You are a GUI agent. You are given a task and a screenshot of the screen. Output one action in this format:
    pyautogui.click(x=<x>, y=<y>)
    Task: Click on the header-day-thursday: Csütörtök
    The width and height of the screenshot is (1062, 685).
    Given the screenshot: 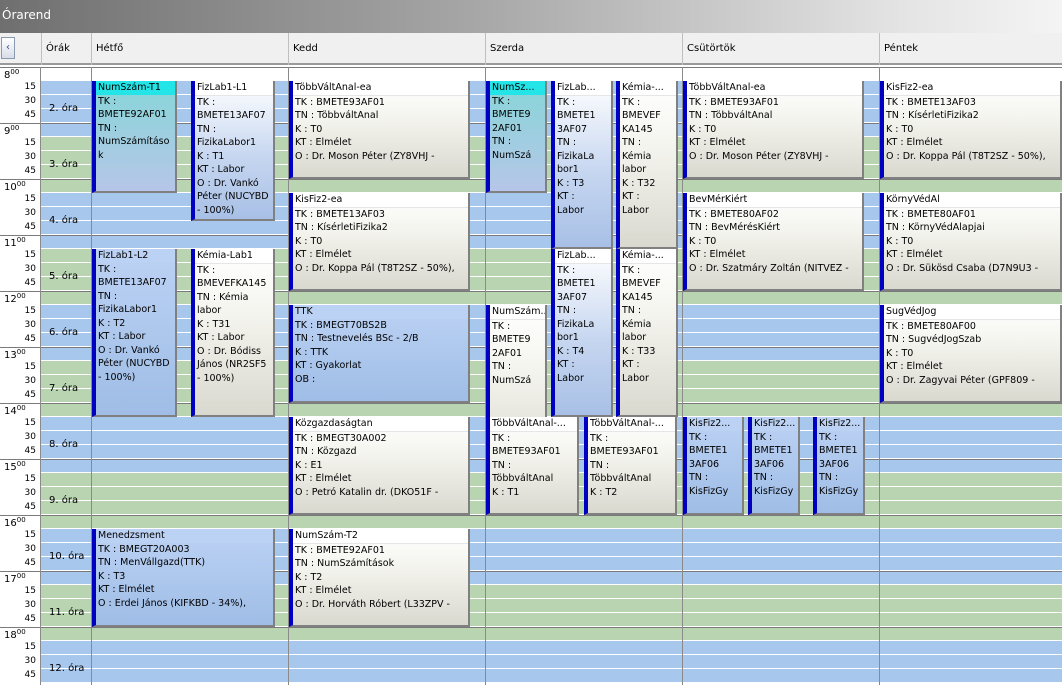 What is the action you would take?
    pyautogui.click(x=780, y=49)
    